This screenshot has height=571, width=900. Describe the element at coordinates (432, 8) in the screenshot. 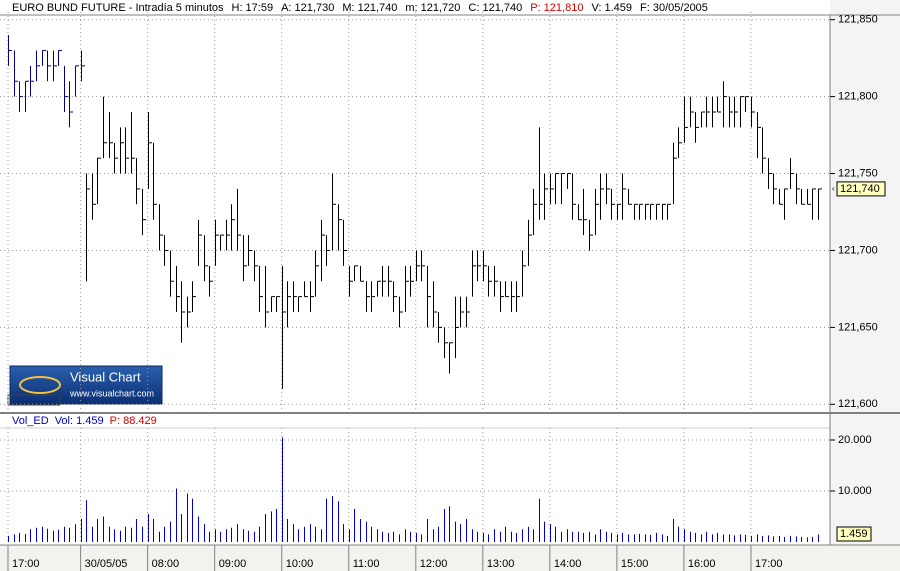

I see `header-field: m: 121,720` at that location.